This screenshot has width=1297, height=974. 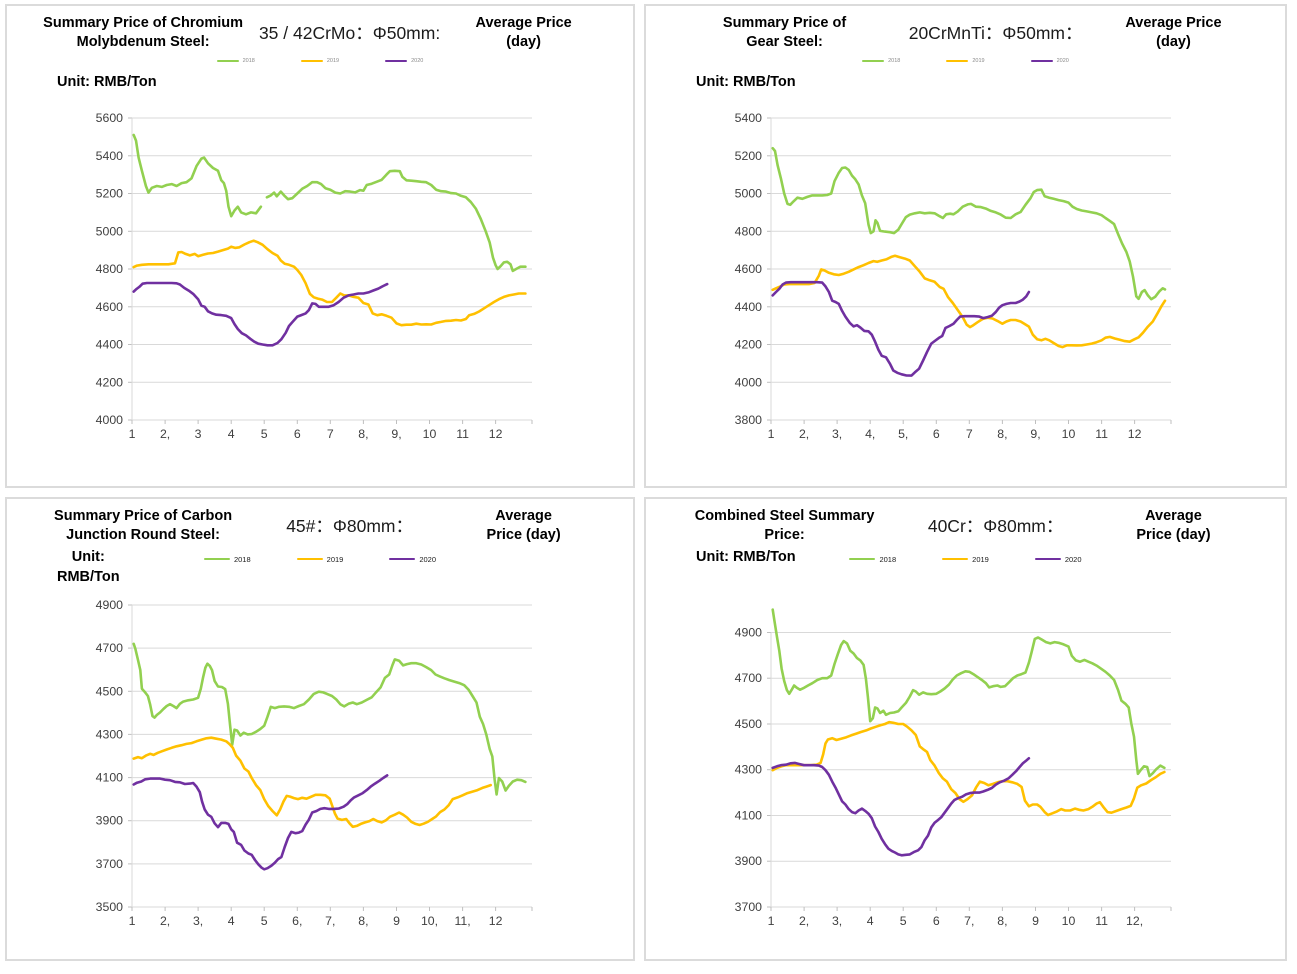 What do you see at coordinates (132, 921) in the screenshot?
I see `x-tick-label: 1` at bounding box center [132, 921].